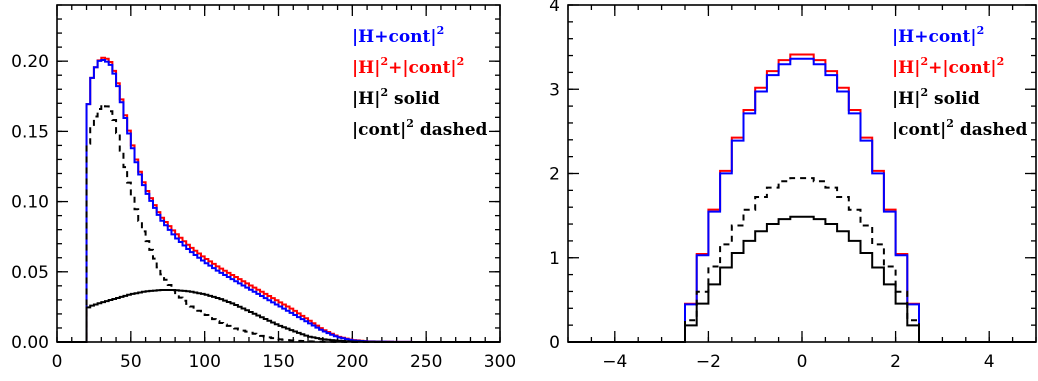 The width and height of the screenshot is (1038, 381). What do you see at coordinates (500, 362) in the screenshot?
I see `x-tick-label: 300` at bounding box center [500, 362].